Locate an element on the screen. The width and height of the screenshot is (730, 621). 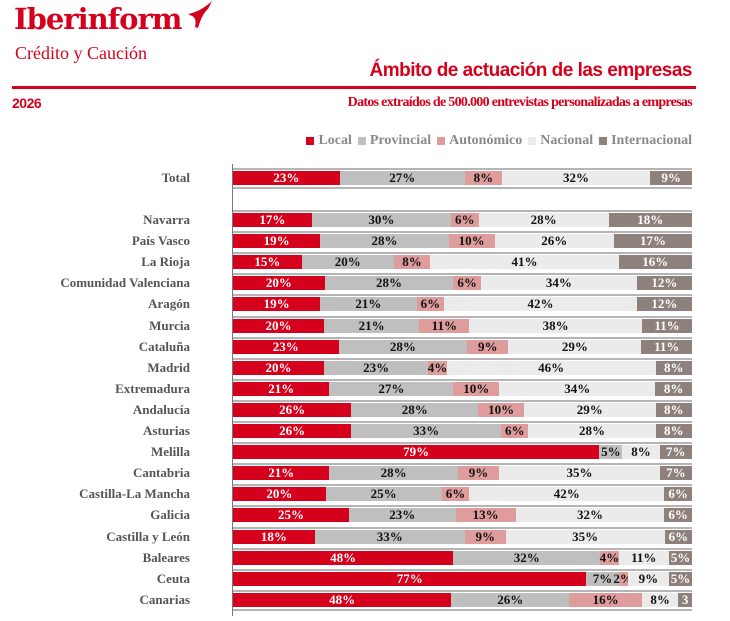
bar-segment-internacional: 18% is located at coordinates (650, 219).